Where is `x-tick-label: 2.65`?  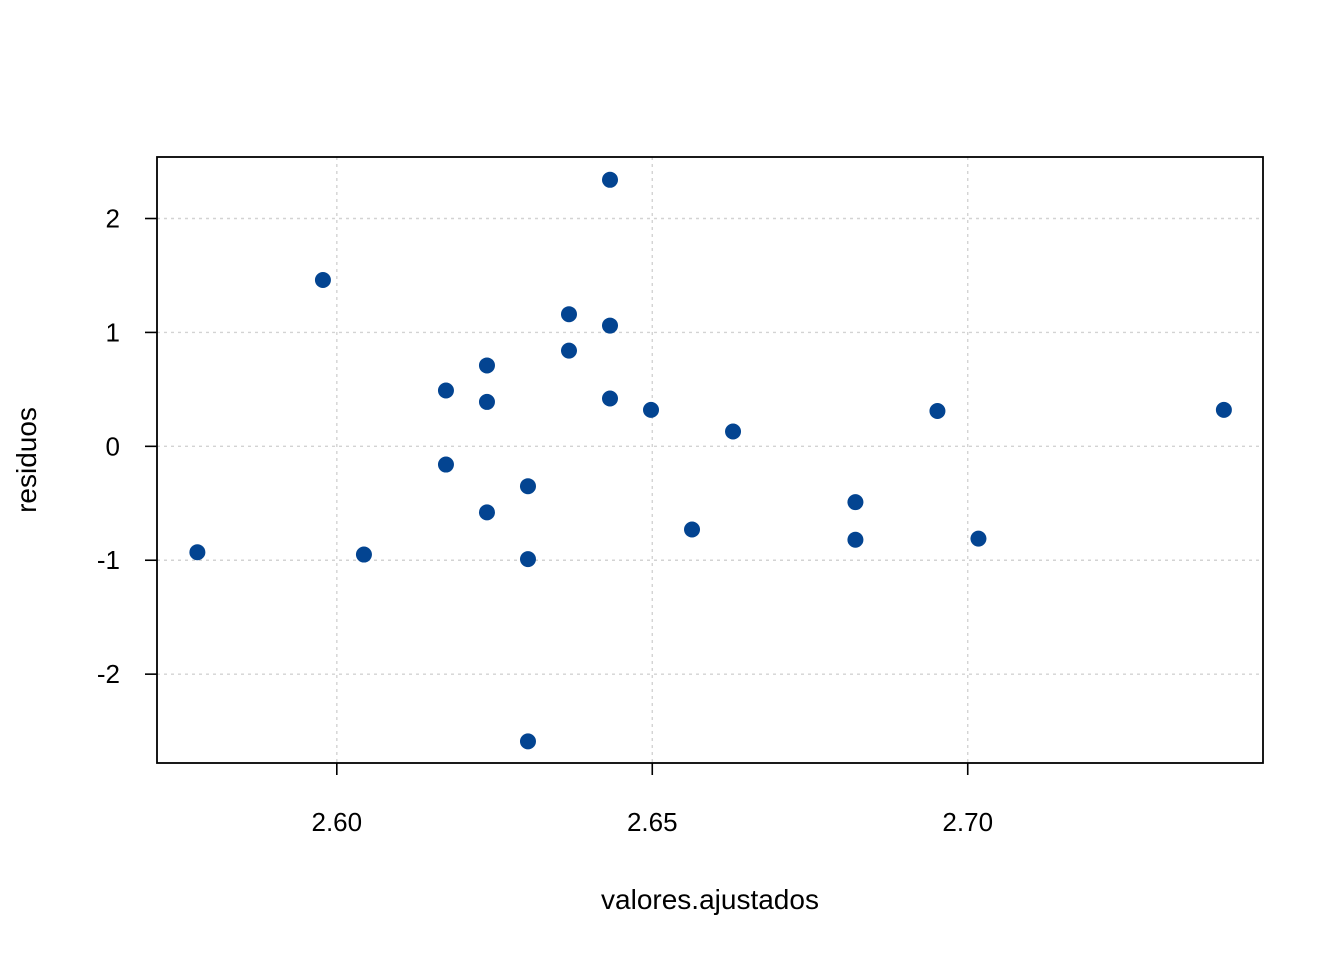 x-tick-label: 2.65 is located at coordinates (652, 822).